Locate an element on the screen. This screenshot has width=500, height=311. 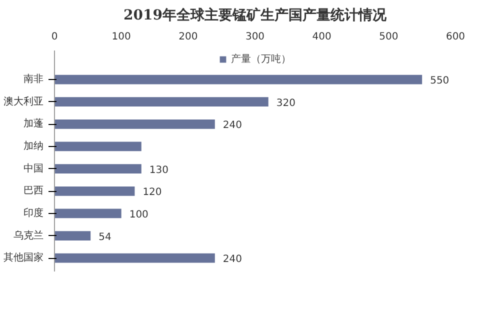
y-tick-label: 加纳 is located at coordinates (34, 146).